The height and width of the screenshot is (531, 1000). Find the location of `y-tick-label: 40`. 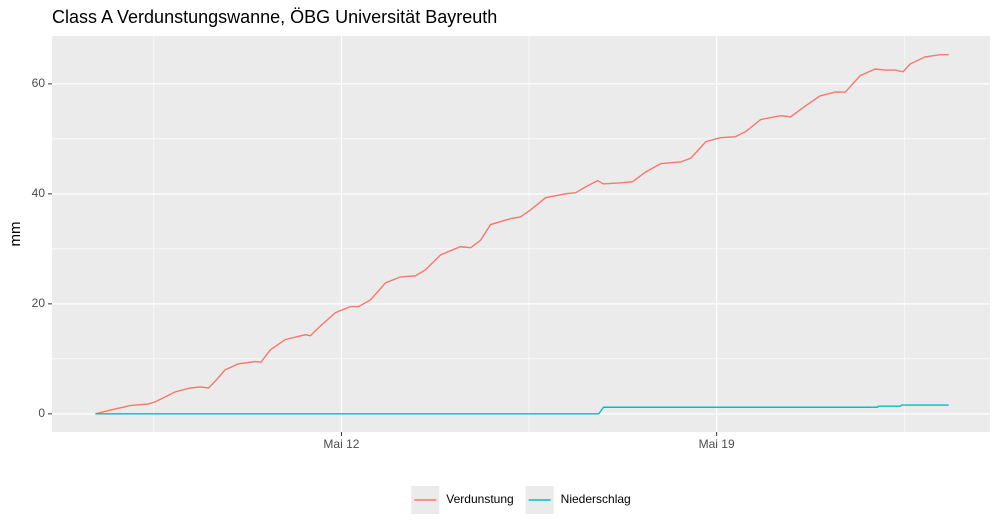

y-tick-label: 40 is located at coordinates (39, 193).